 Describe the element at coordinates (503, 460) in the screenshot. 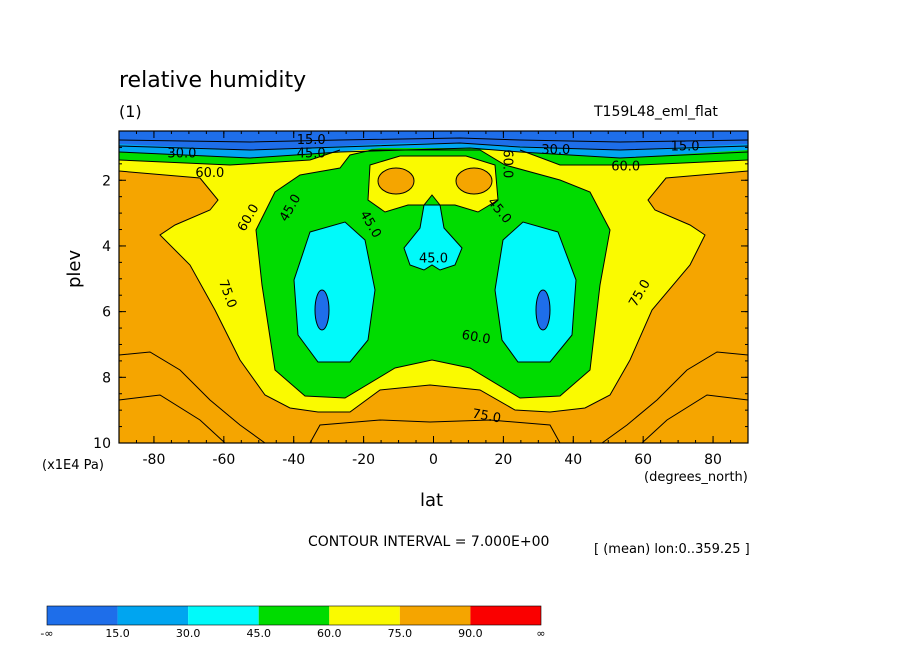

I see `x-tick-label: 20` at that location.